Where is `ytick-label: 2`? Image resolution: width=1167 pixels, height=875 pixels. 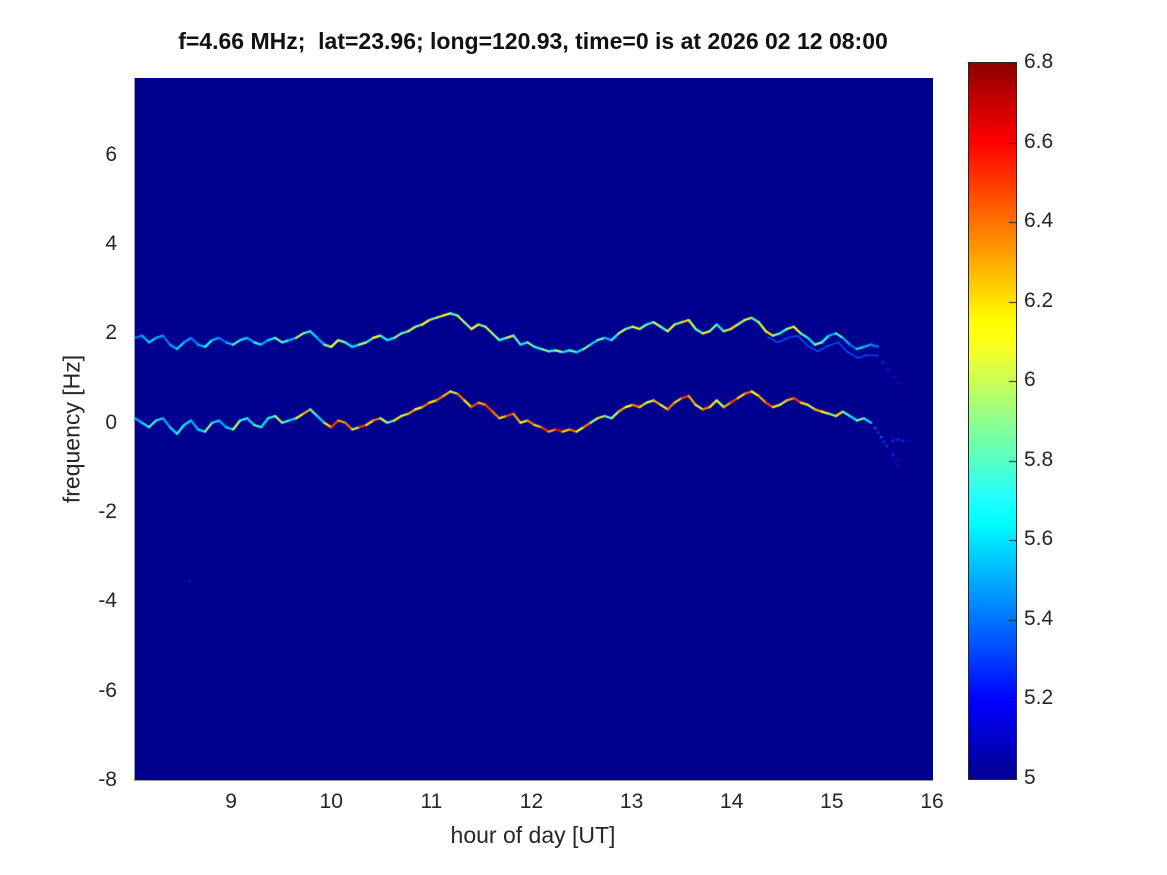
ytick-label: 2 is located at coordinates (111, 333).